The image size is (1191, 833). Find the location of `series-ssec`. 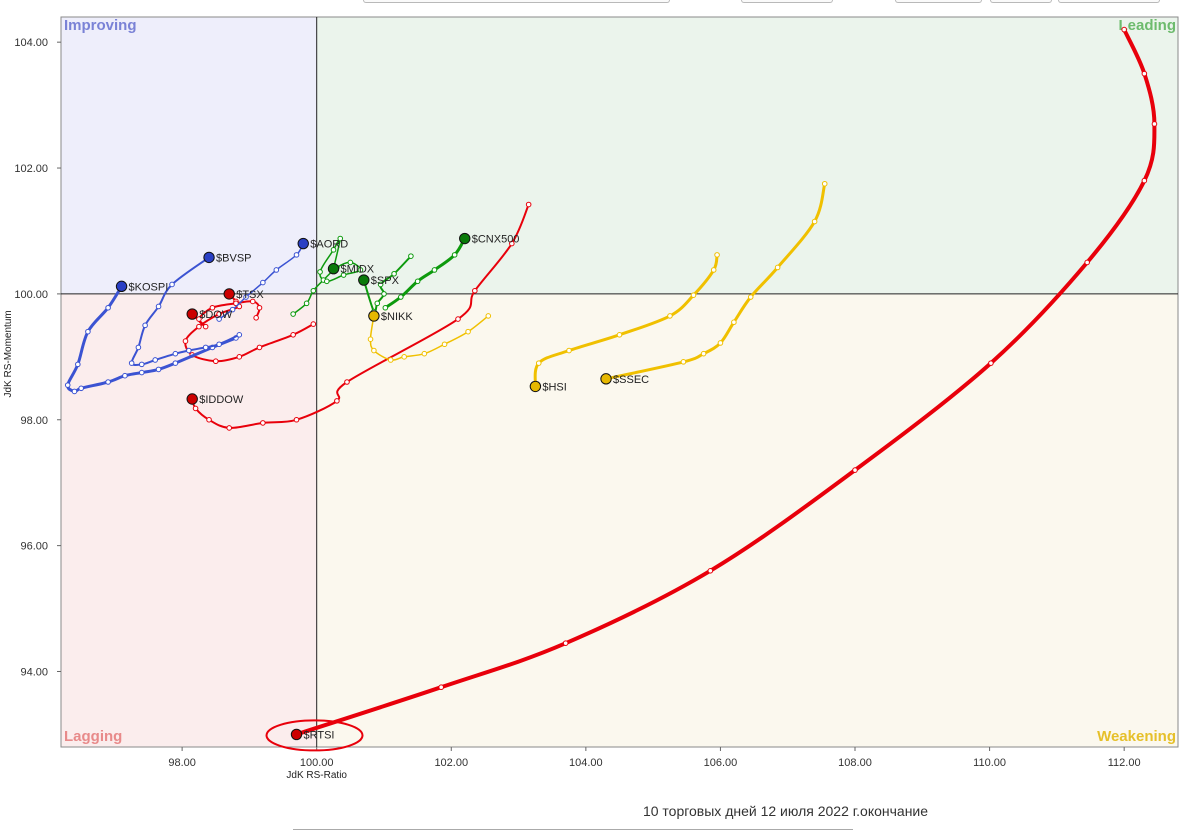

series-ssec is located at coordinates (714, 282).